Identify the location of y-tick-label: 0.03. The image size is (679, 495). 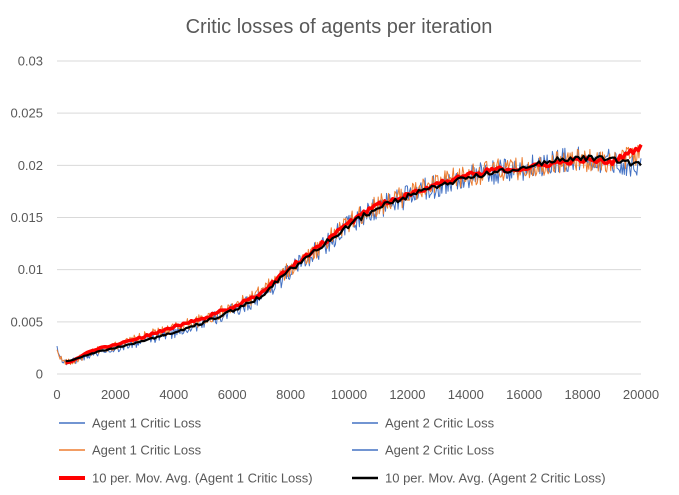
(30, 61).